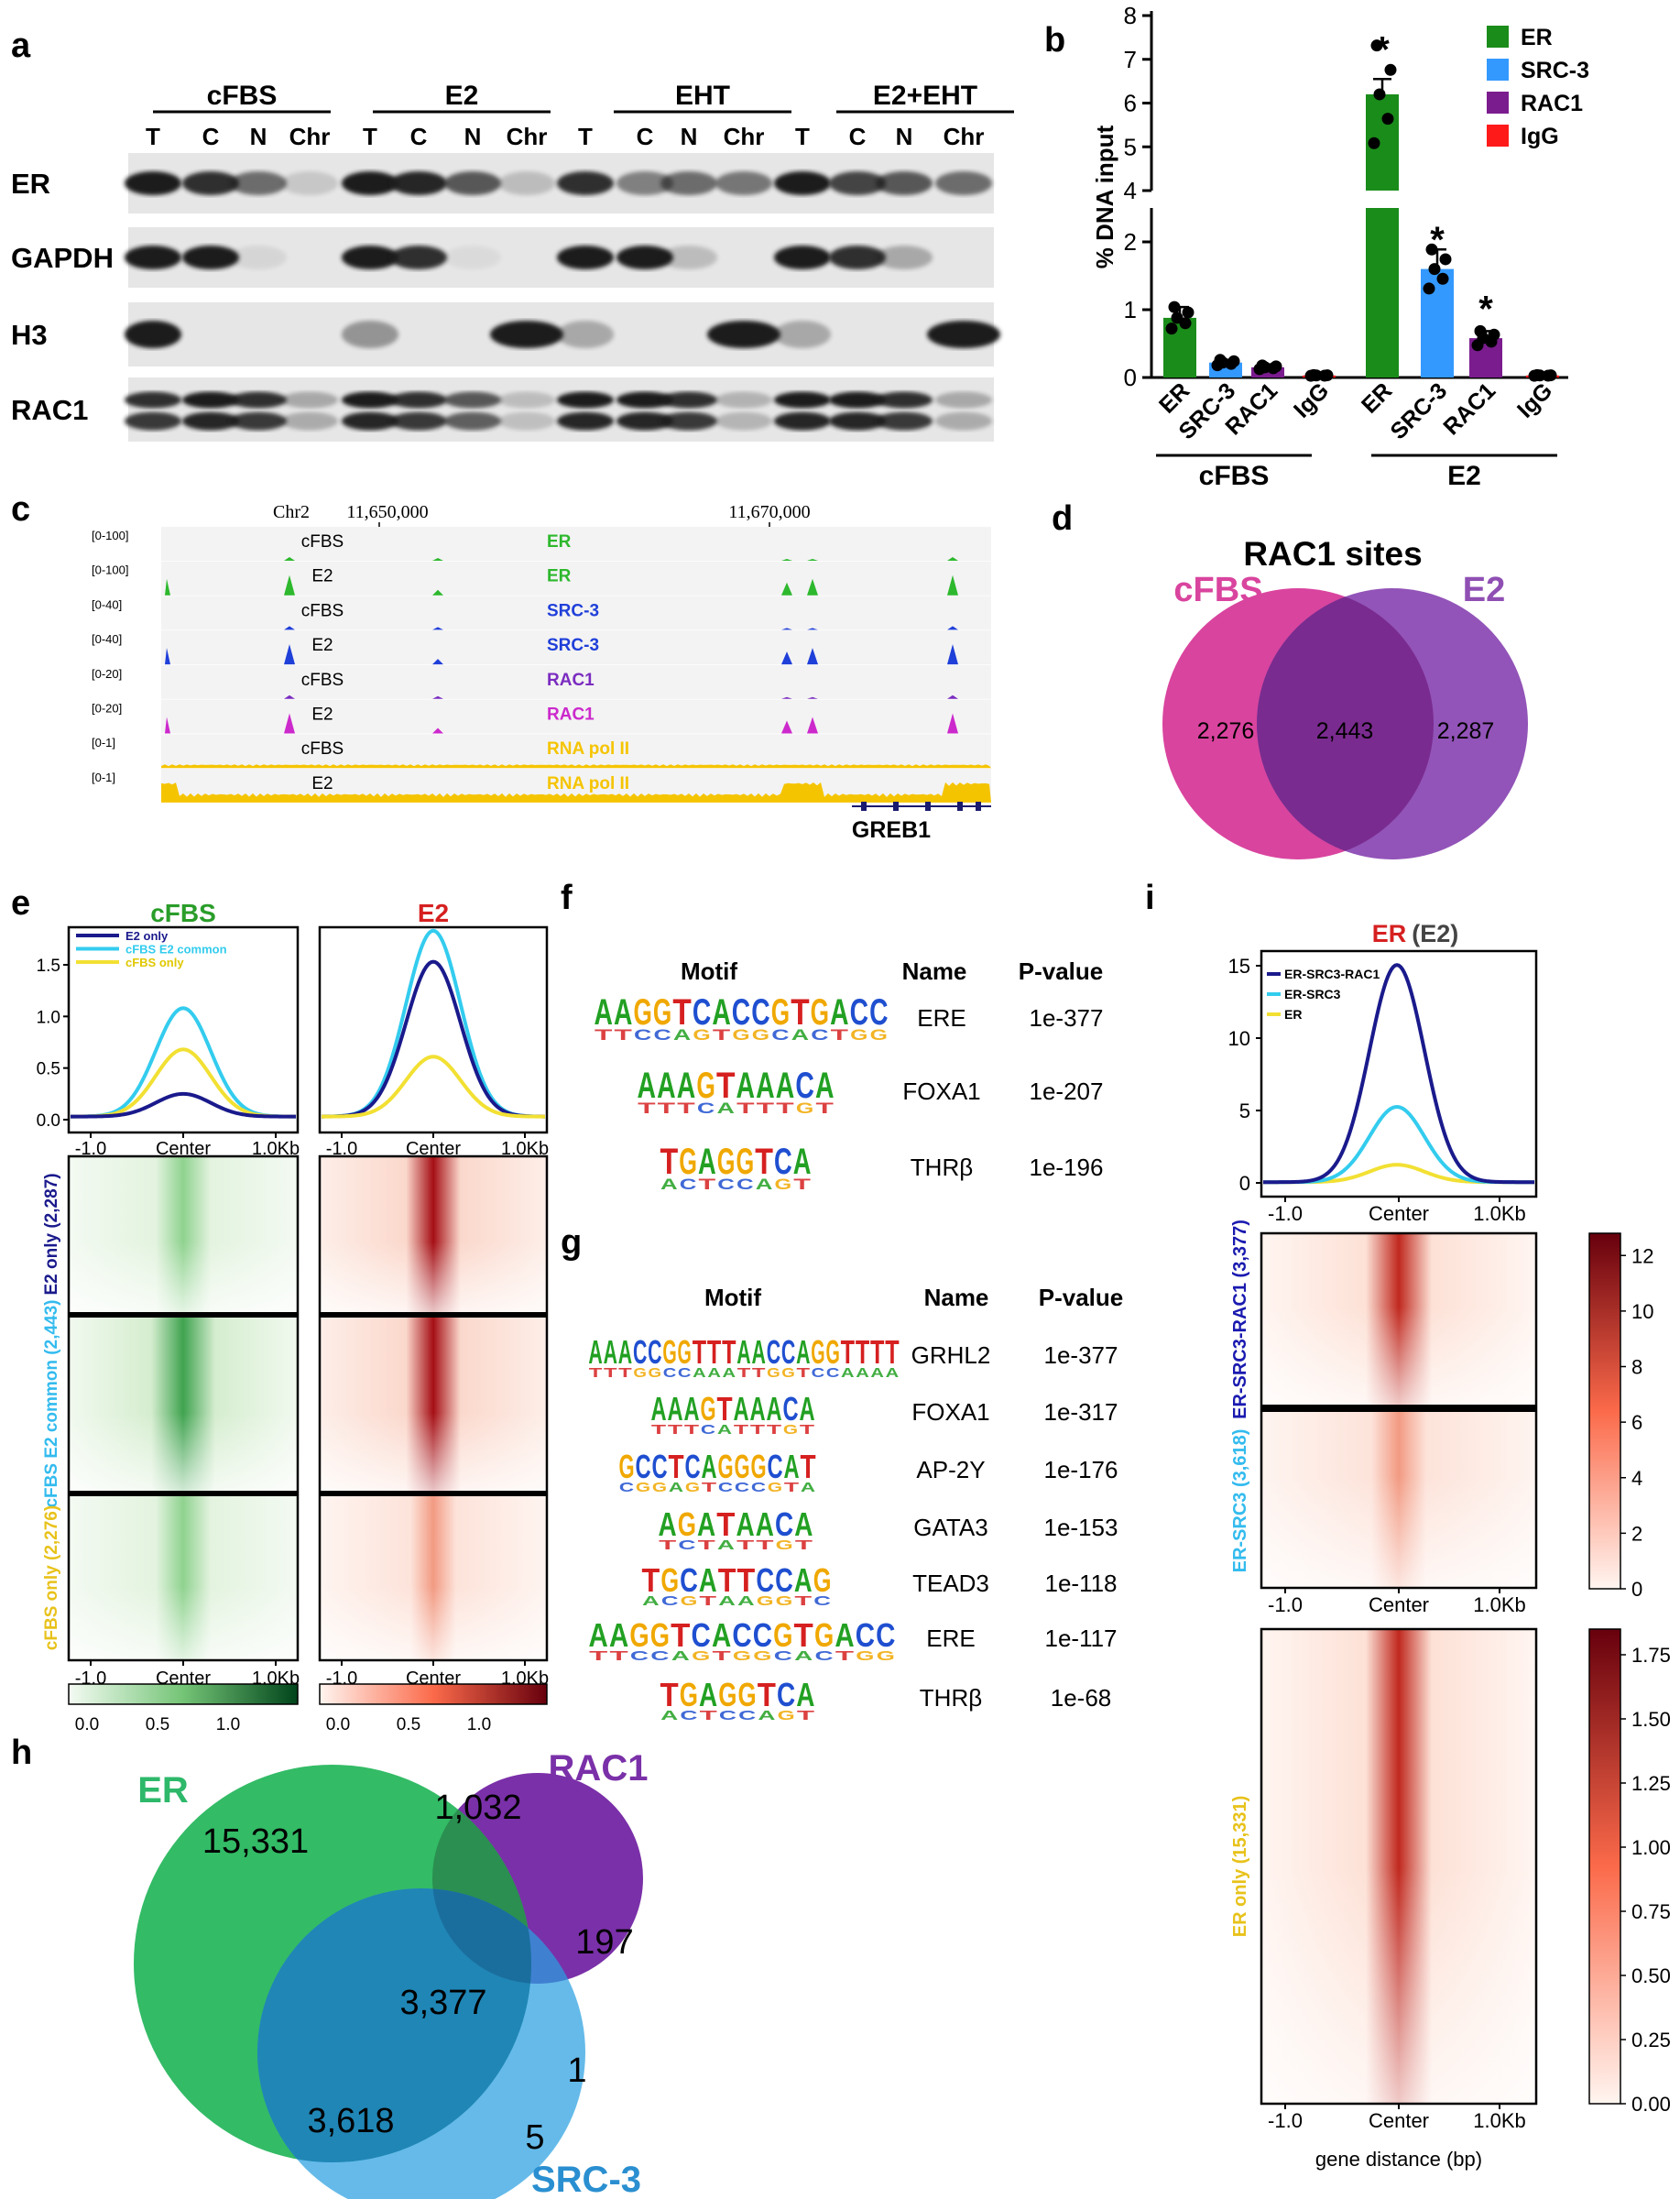 This screenshot has width=1680, height=2199. I want to click on venn-h-er-label: ER, so click(163, 1790).